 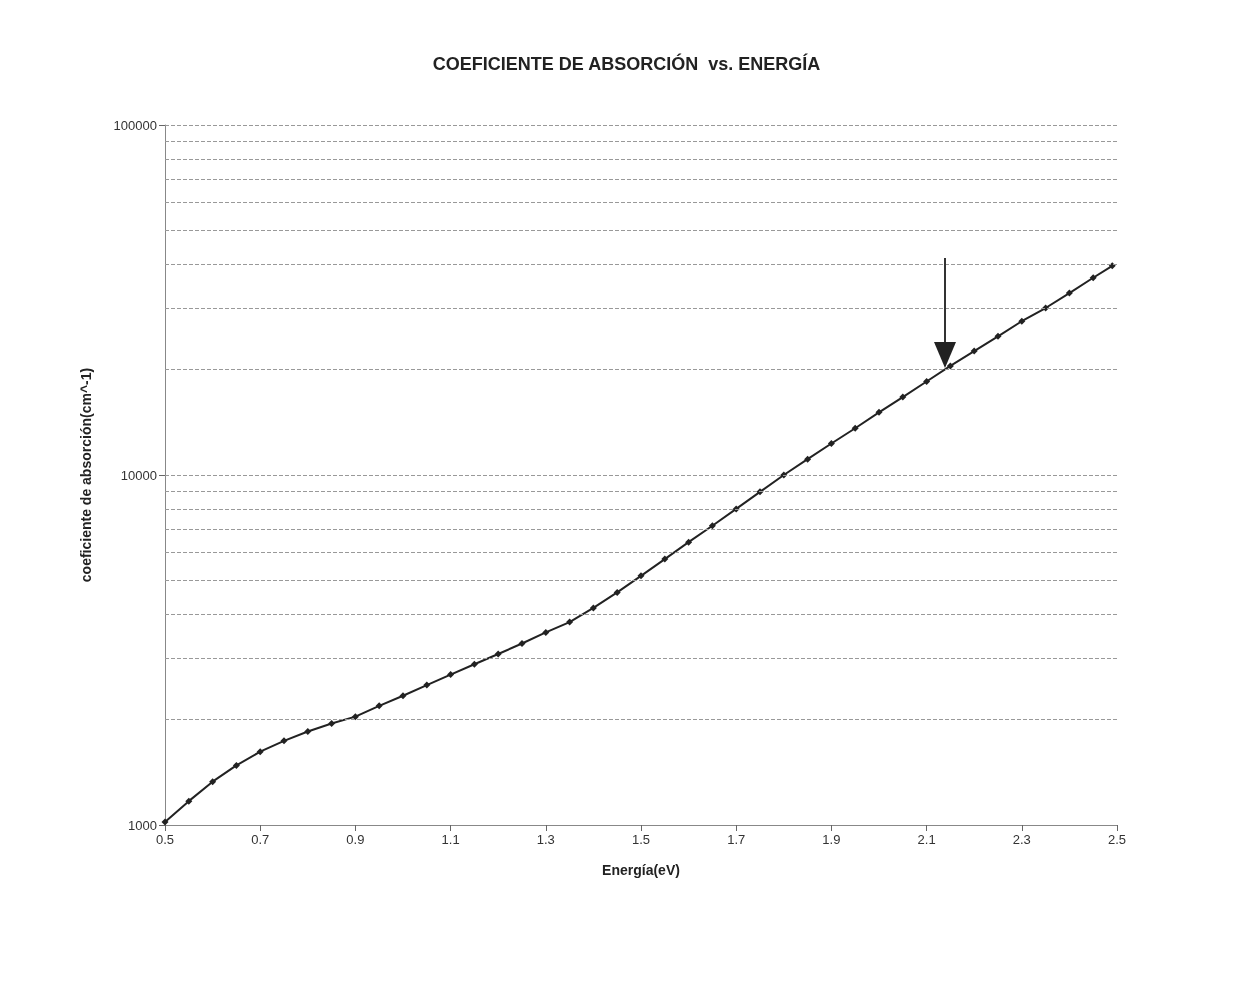 What do you see at coordinates (135, 125) in the screenshot?
I see `y-tick-label: 100000` at bounding box center [135, 125].